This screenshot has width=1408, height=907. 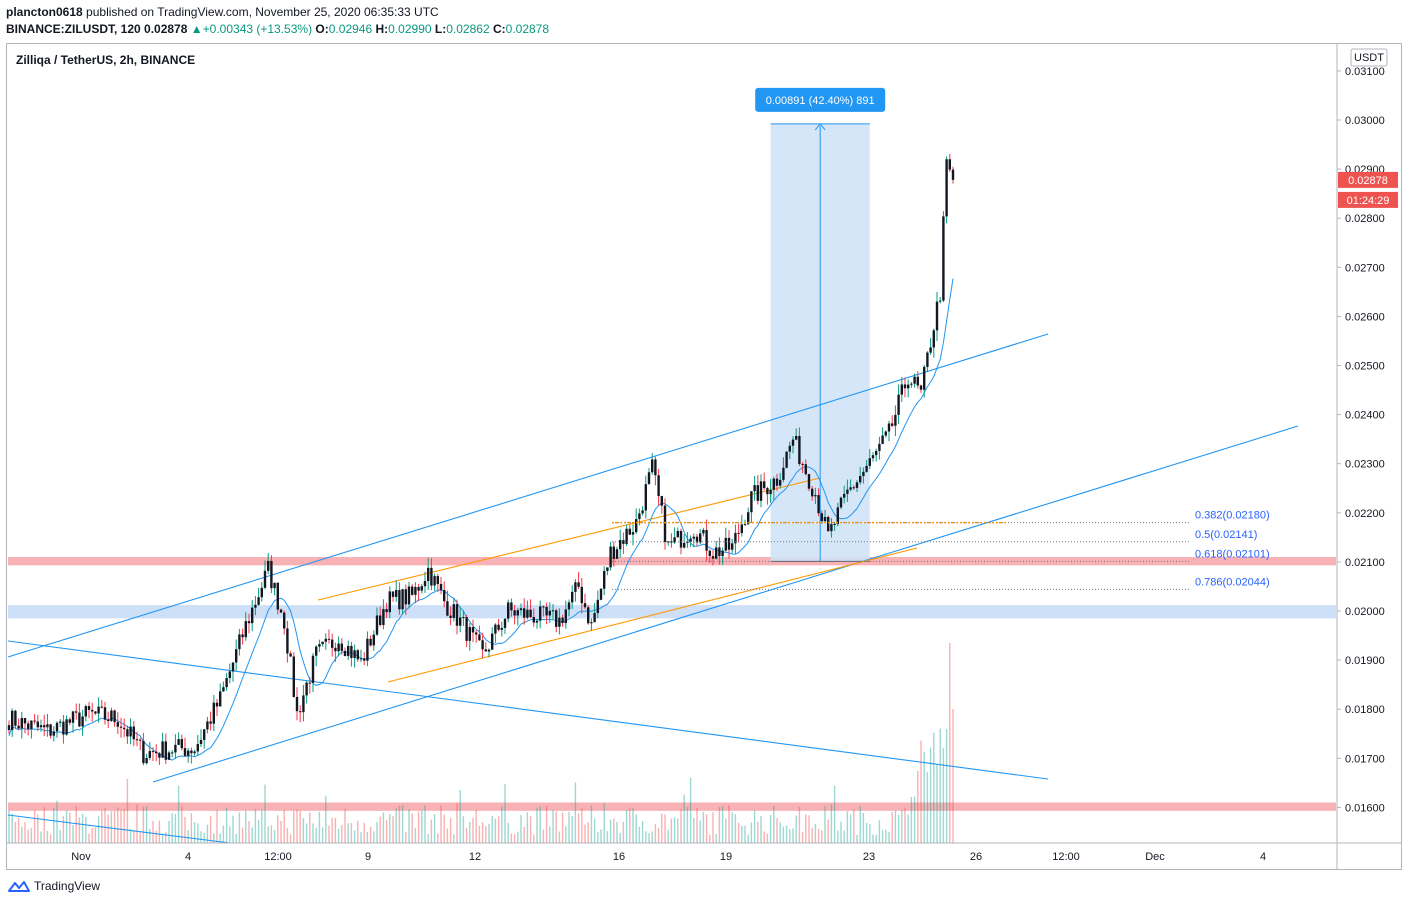 I want to click on tradingview-logo: TradingView, so click(x=54, y=886).